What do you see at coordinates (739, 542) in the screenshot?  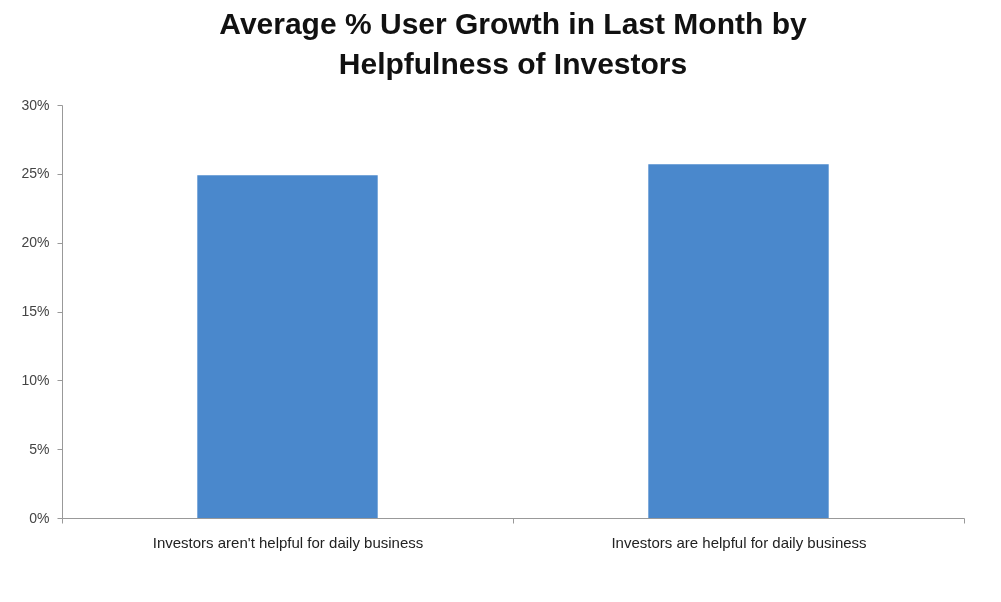 I see `x-tick-label: Investors are helpful for daily business` at bounding box center [739, 542].